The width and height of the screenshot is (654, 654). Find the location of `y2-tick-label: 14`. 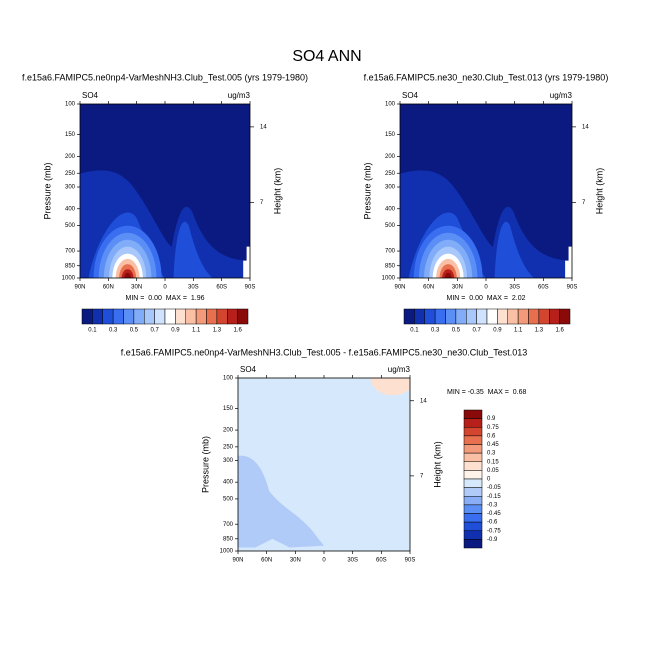

y2-tick-label: 14 is located at coordinates (585, 127).